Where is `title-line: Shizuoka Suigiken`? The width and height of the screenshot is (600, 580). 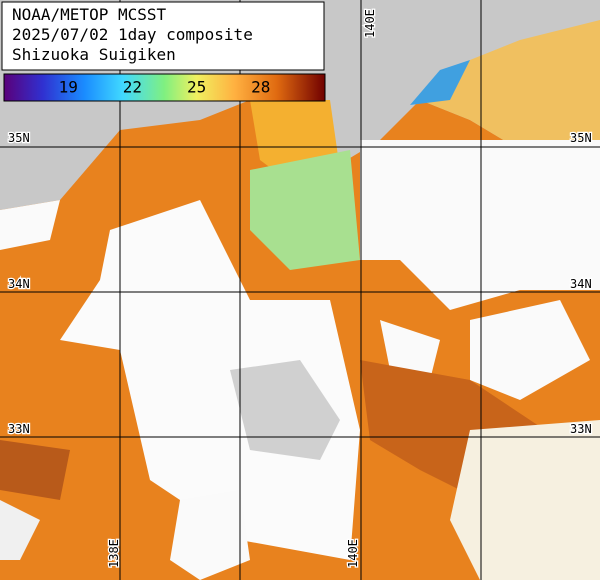 title-line: Shizuoka Suigiken is located at coordinates (94, 54).